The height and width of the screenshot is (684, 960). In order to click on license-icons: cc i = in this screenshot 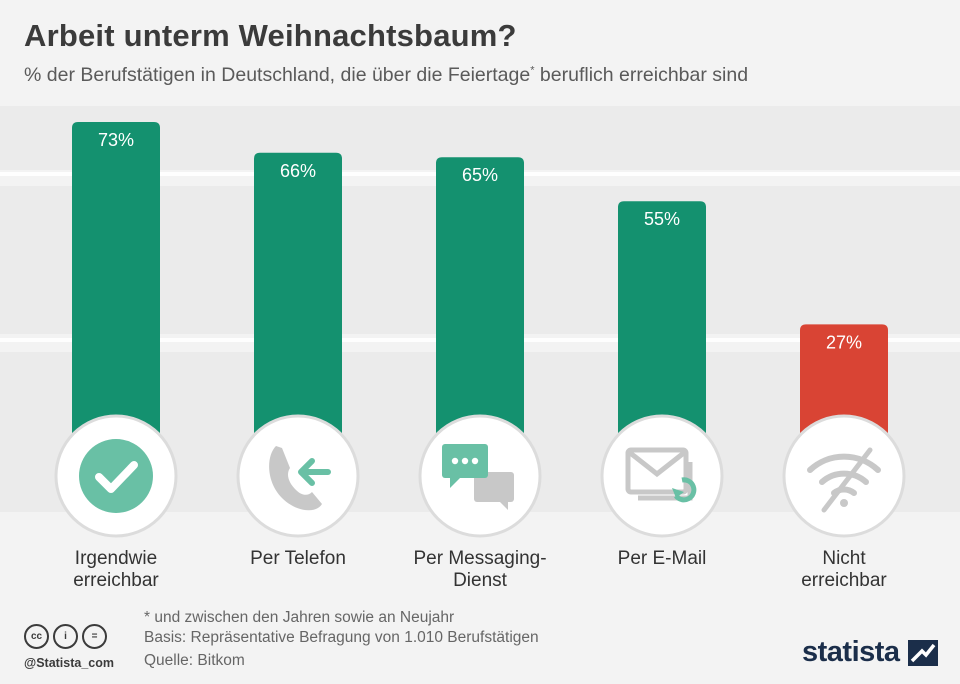, I will do `click(65, 636)`.